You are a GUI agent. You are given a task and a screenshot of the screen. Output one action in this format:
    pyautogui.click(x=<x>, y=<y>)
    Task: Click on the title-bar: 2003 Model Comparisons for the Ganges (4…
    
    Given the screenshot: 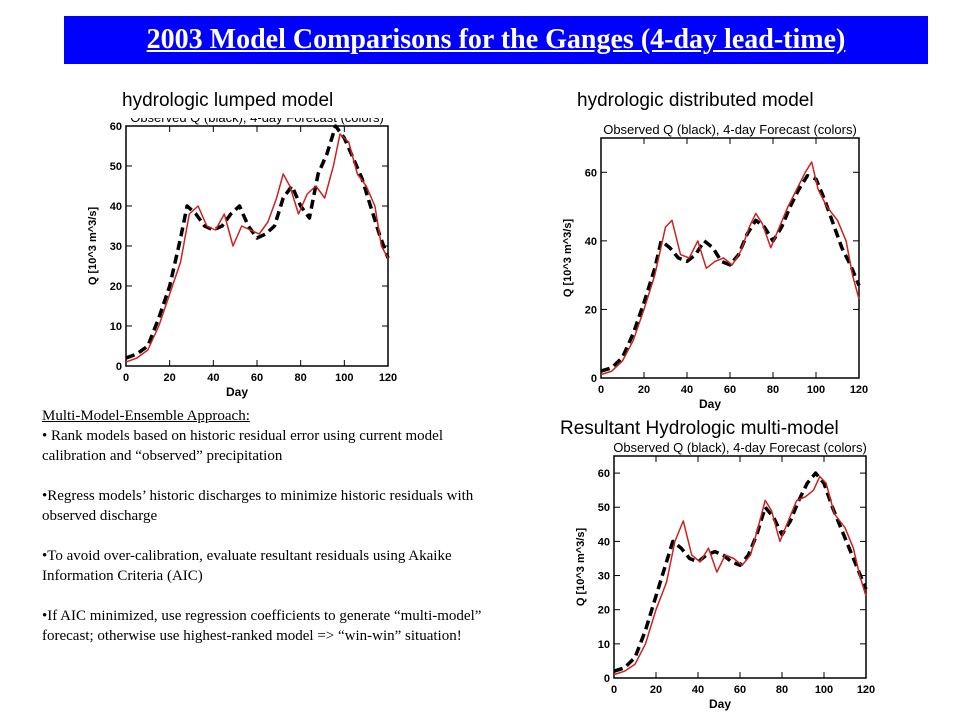 What is the action you would take?
    pyautogui.click(x=496, y=40)
    